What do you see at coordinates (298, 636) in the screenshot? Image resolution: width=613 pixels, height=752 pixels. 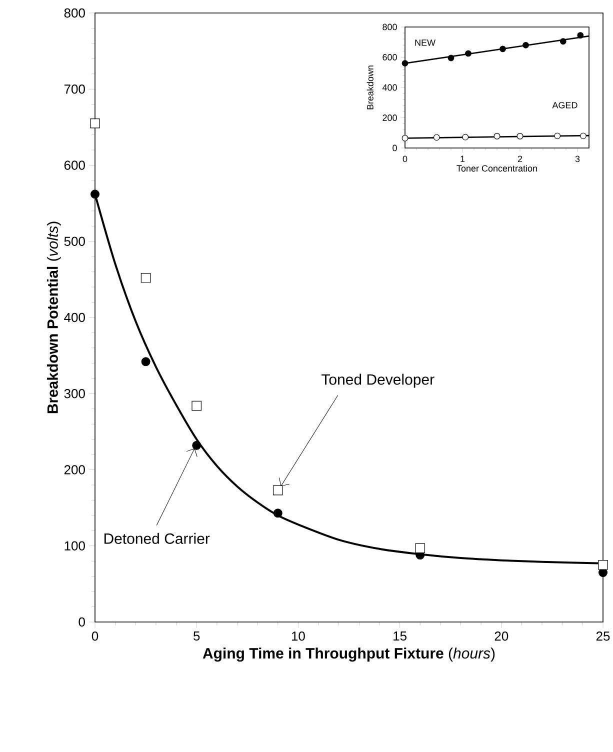 I see `x-tick-label: 10` at bounding box center [298, 636].